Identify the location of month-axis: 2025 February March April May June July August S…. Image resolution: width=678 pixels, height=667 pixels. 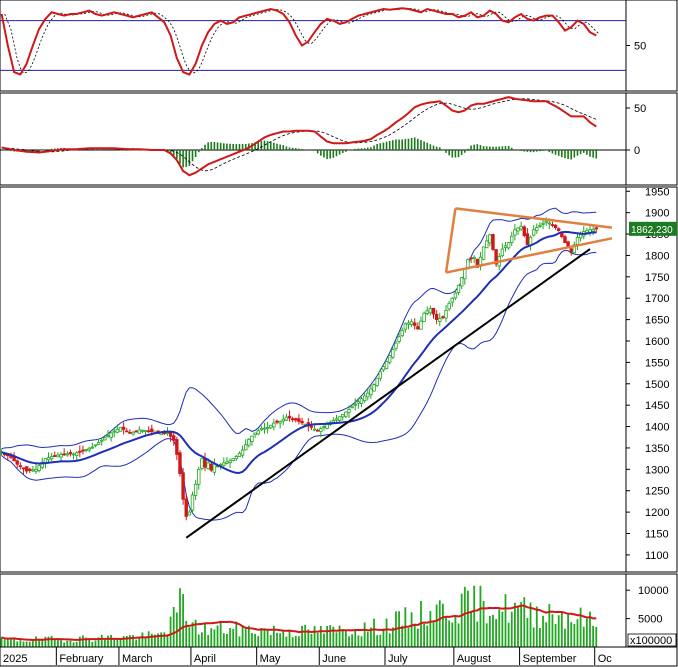
(339, 656).